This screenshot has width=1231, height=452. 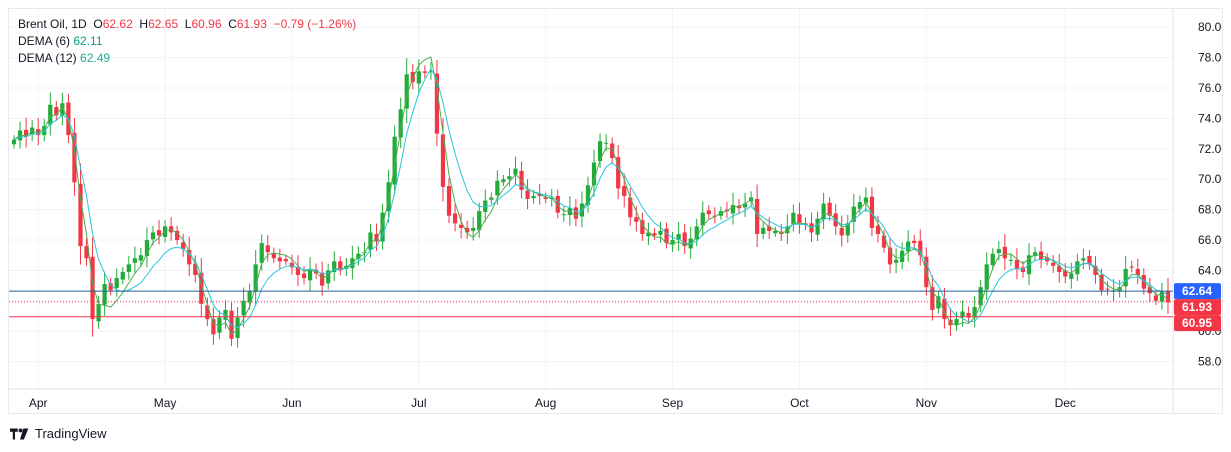 What do you see at coordinates (47, 58) in the screenshot?
I see `legend-dema12-label: DEMA (12)` at bounding box center [47, 58].